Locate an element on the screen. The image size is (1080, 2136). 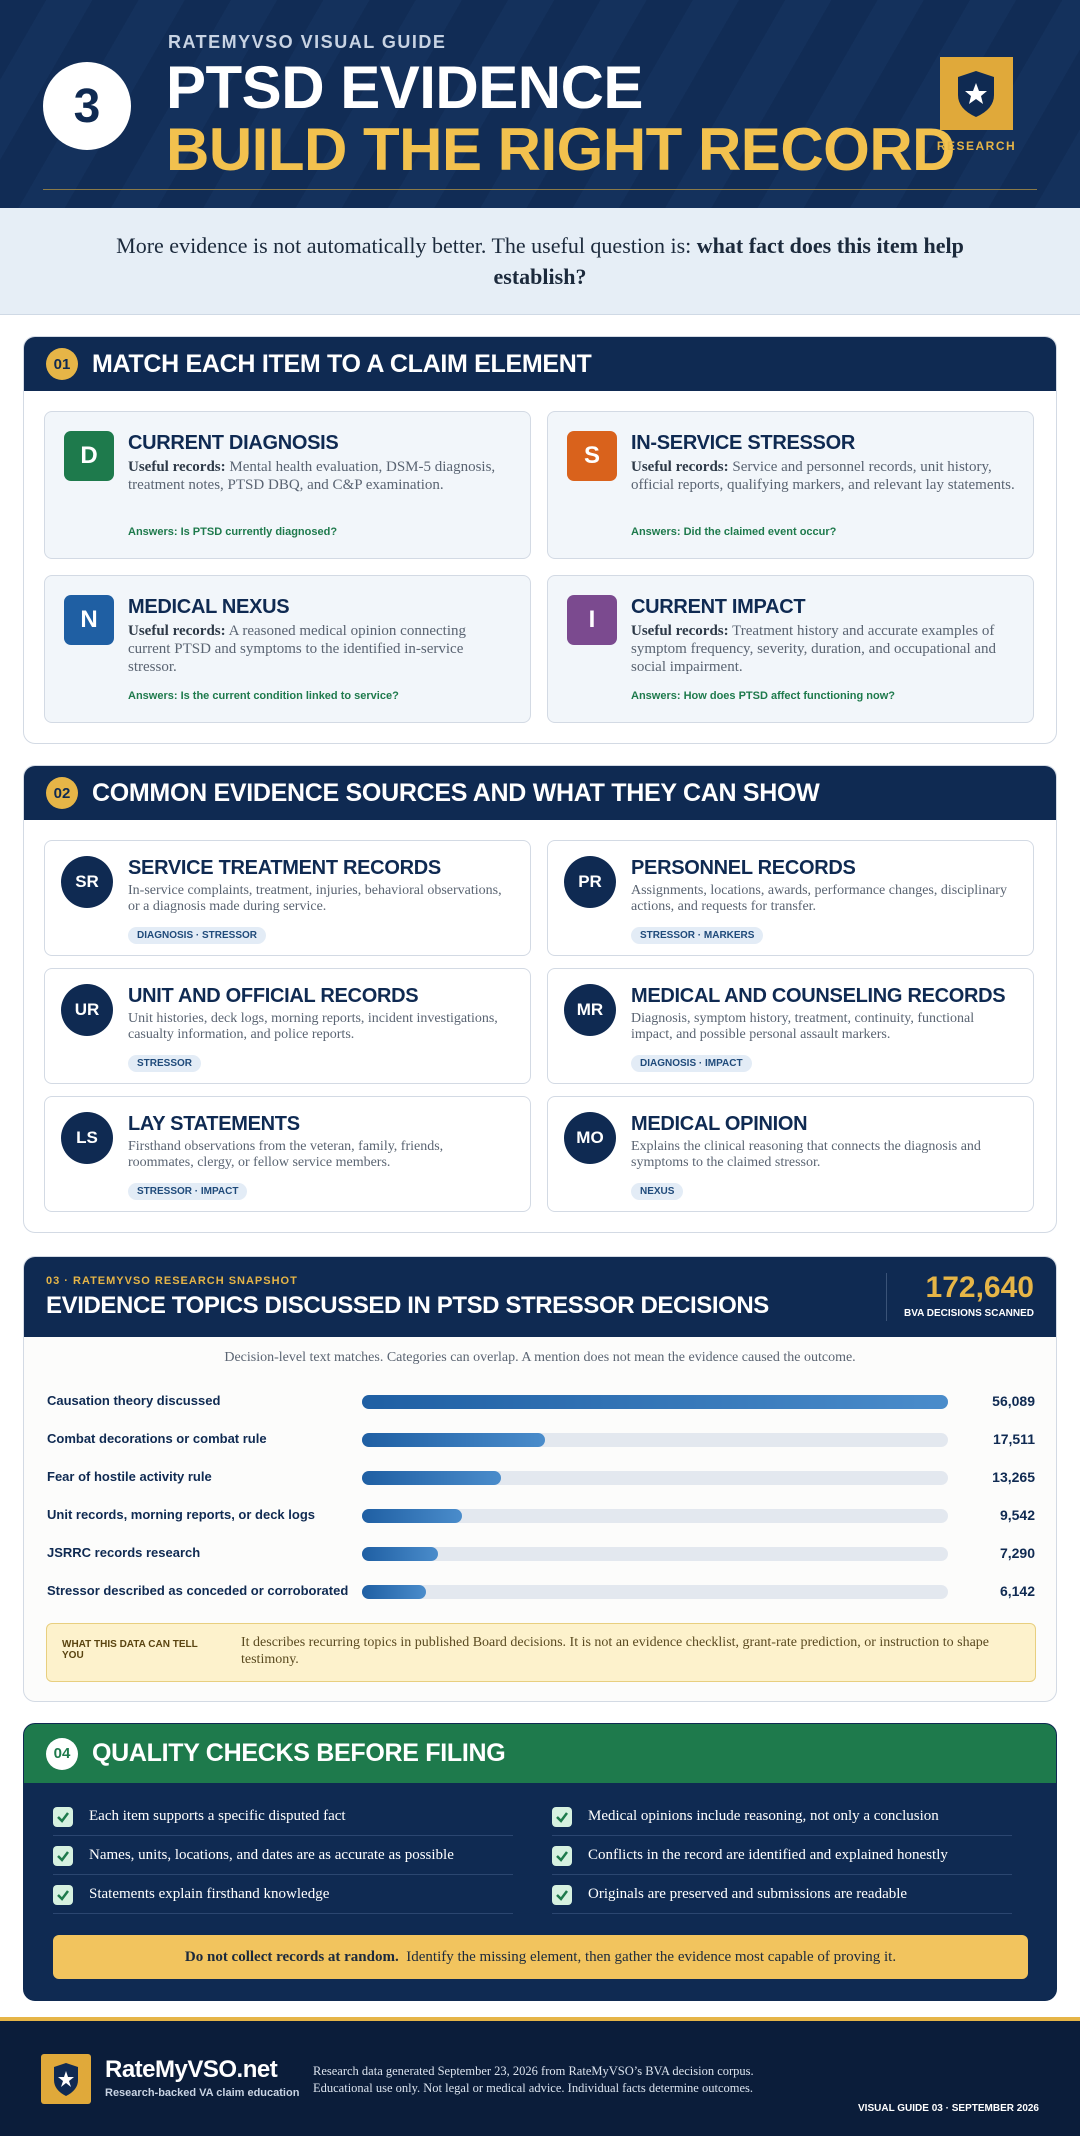
source-title: PERSONNEL RECORDS is located at coordinates (743, 868).